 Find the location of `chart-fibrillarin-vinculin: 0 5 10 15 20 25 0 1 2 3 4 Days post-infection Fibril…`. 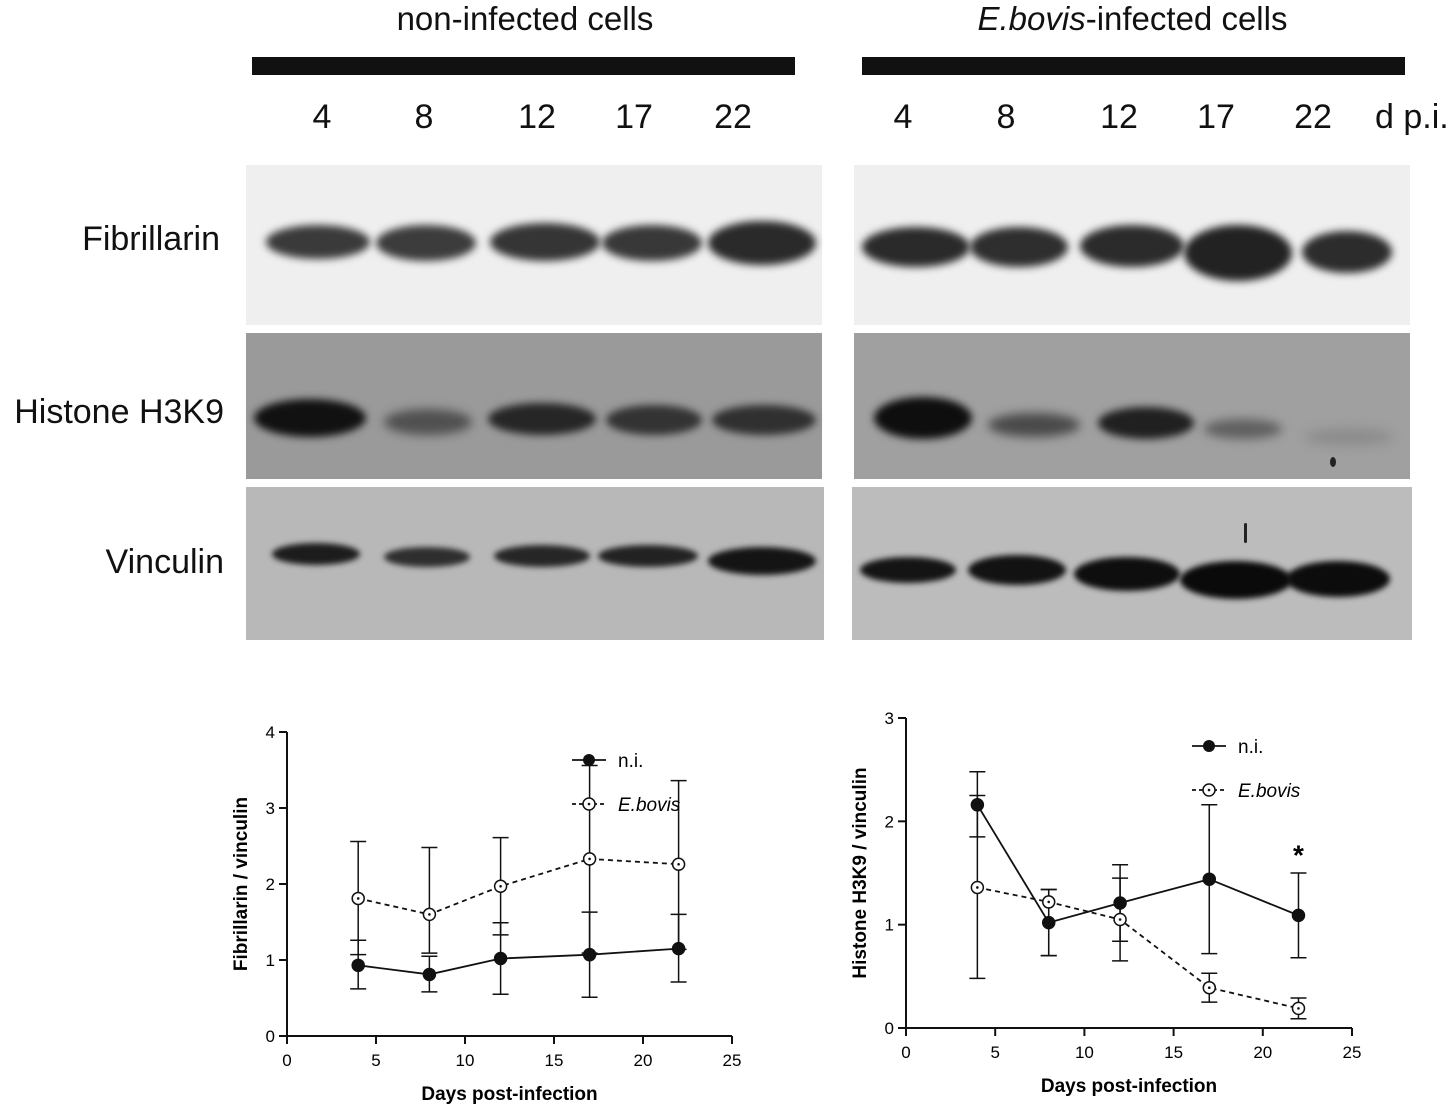

chart-fibrillarin-vinculin: 0 5 10 15 20 25 0 1 2 3 4 Days post-infection Fibril… is located at coordinates (486, 914).